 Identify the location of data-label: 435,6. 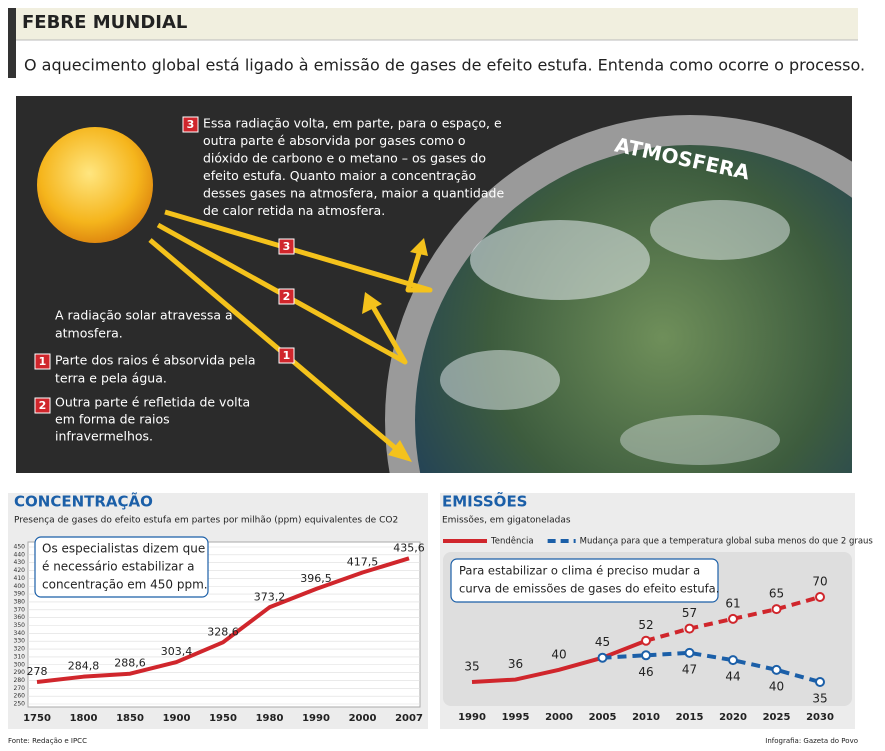
(409, 547).